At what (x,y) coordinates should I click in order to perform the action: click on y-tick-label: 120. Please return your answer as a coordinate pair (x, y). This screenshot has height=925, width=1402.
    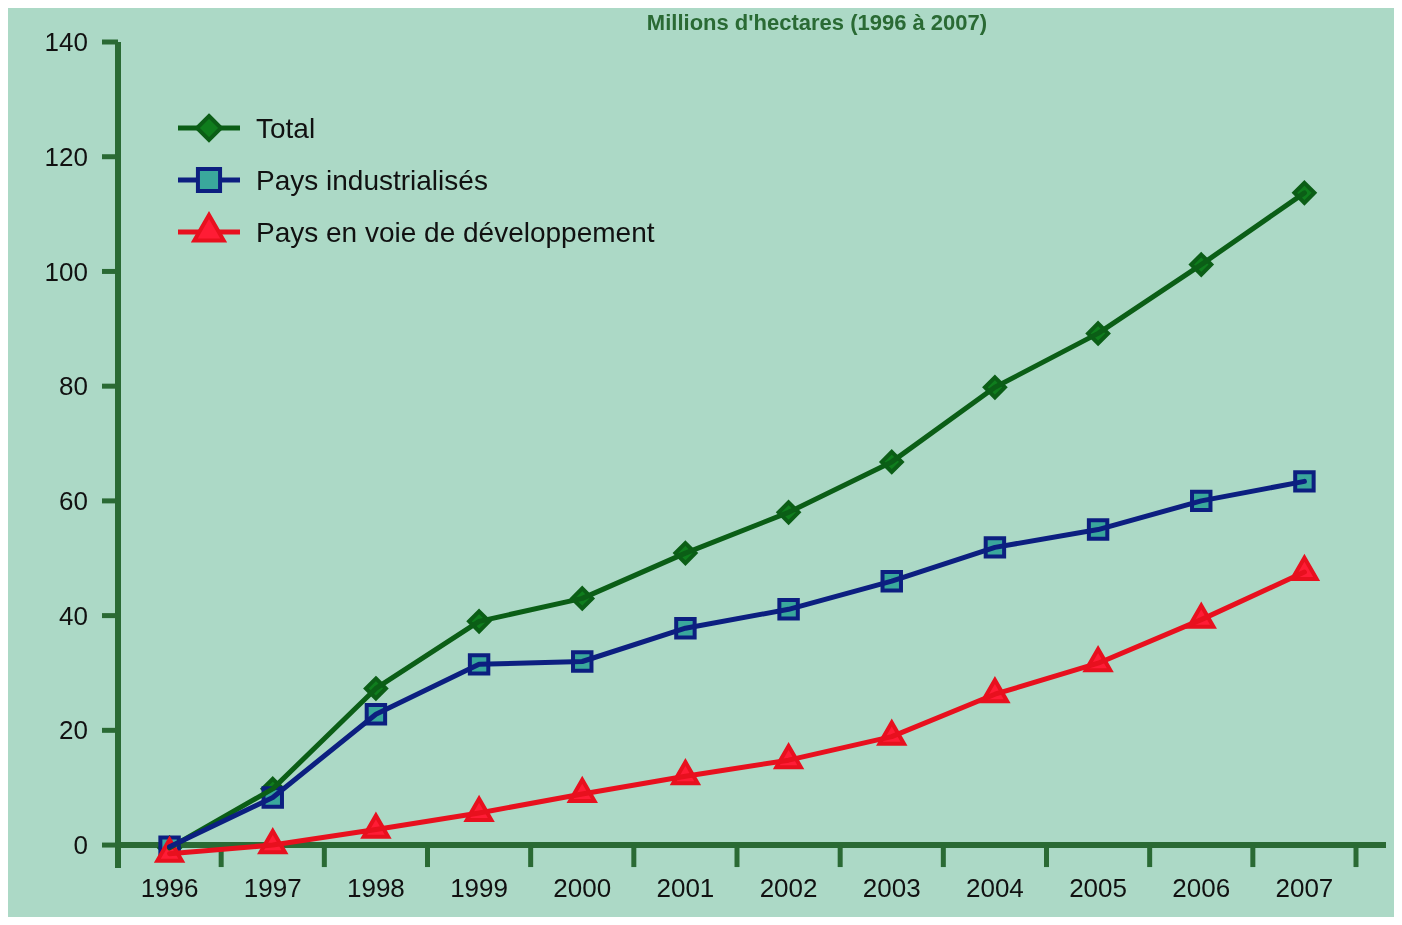
    Looking at the image, I should click on (66, 156).